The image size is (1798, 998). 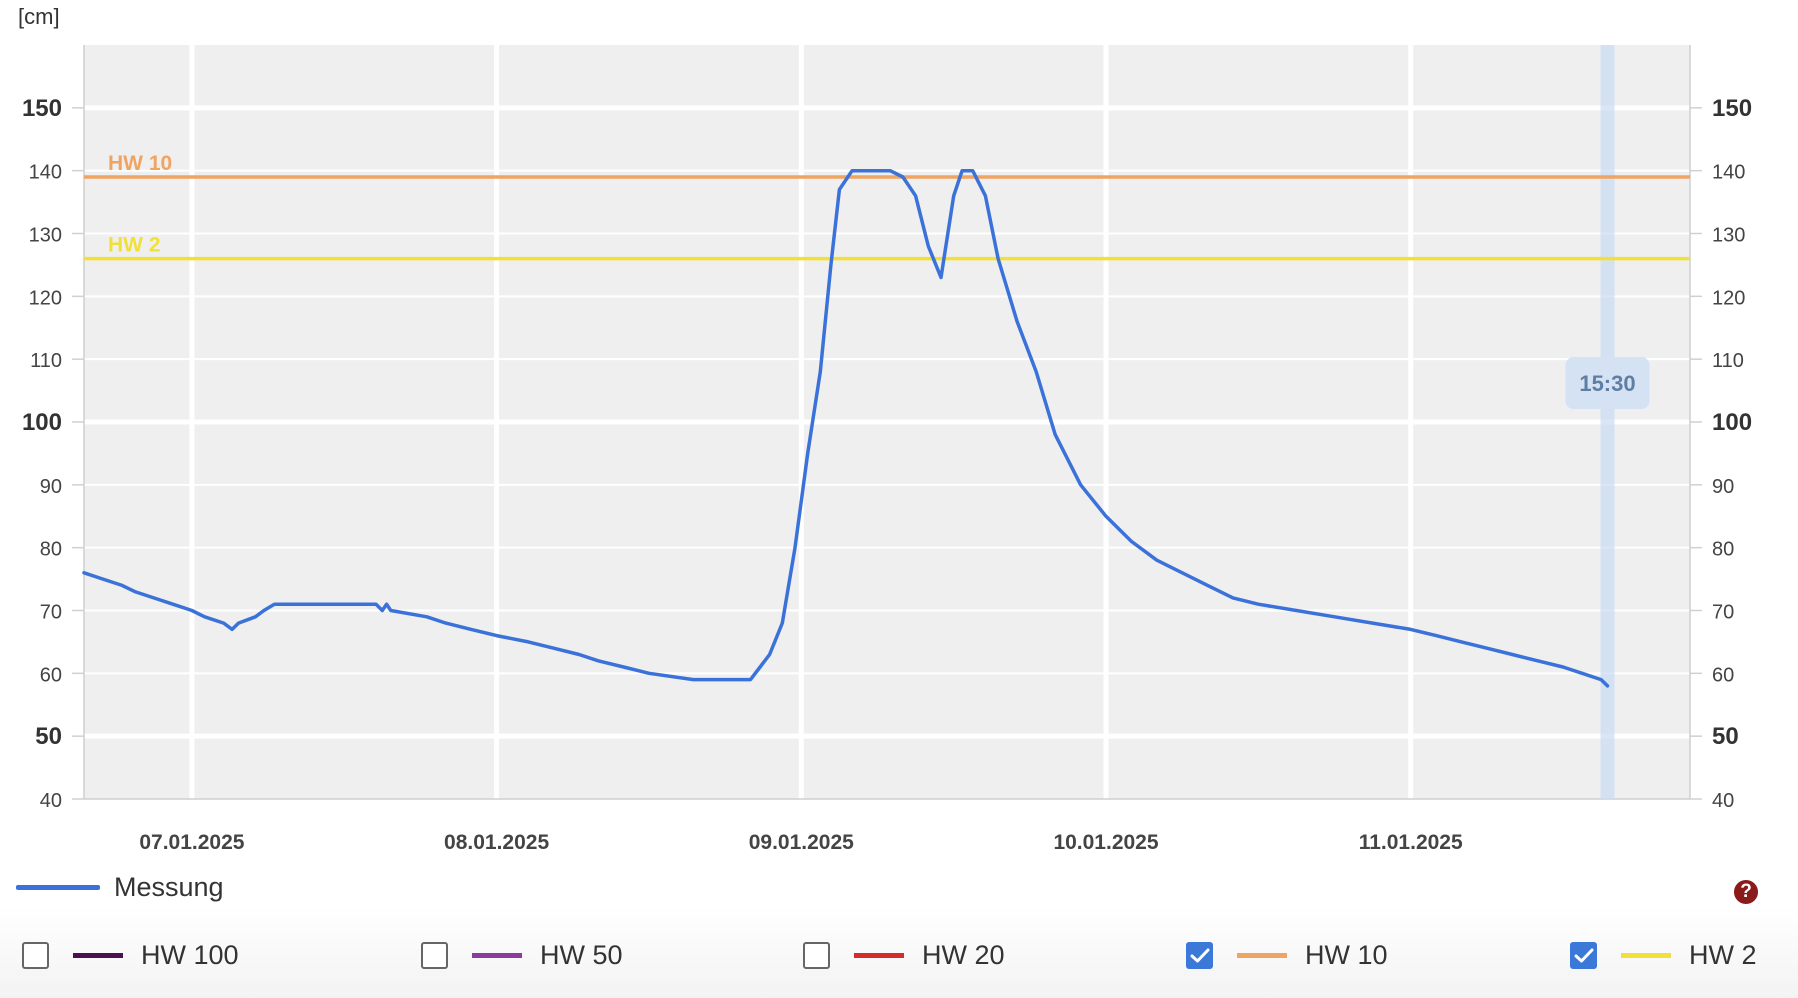 I want to click on y-tick-label-right: 70, so click(x=1723, y=613).